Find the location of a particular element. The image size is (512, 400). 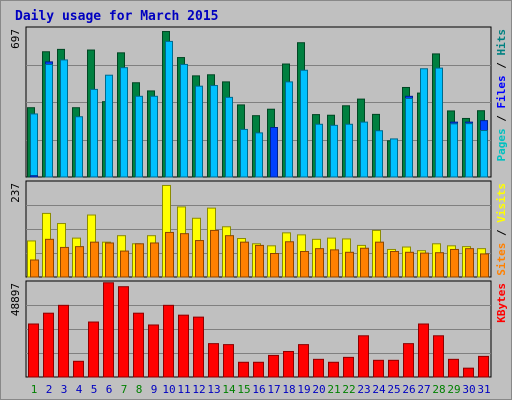

x-label-day-5: 5 is located at coordinates (94, 389).